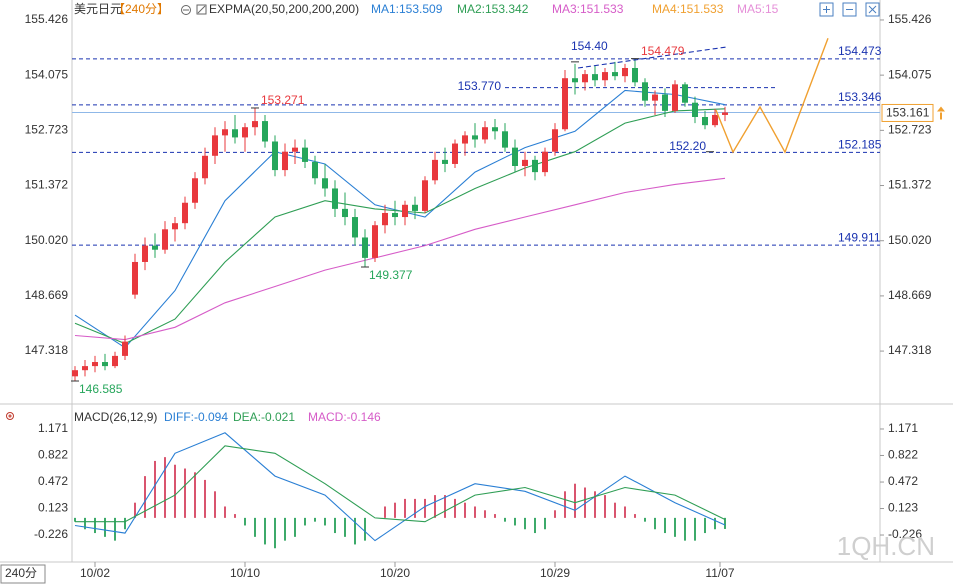 This screenshot has height=585, width=953. What do you see at coordinates (663, 51) in the screenshot?
I see `annotation-label: 154.479` at bounding box center [663, 51].